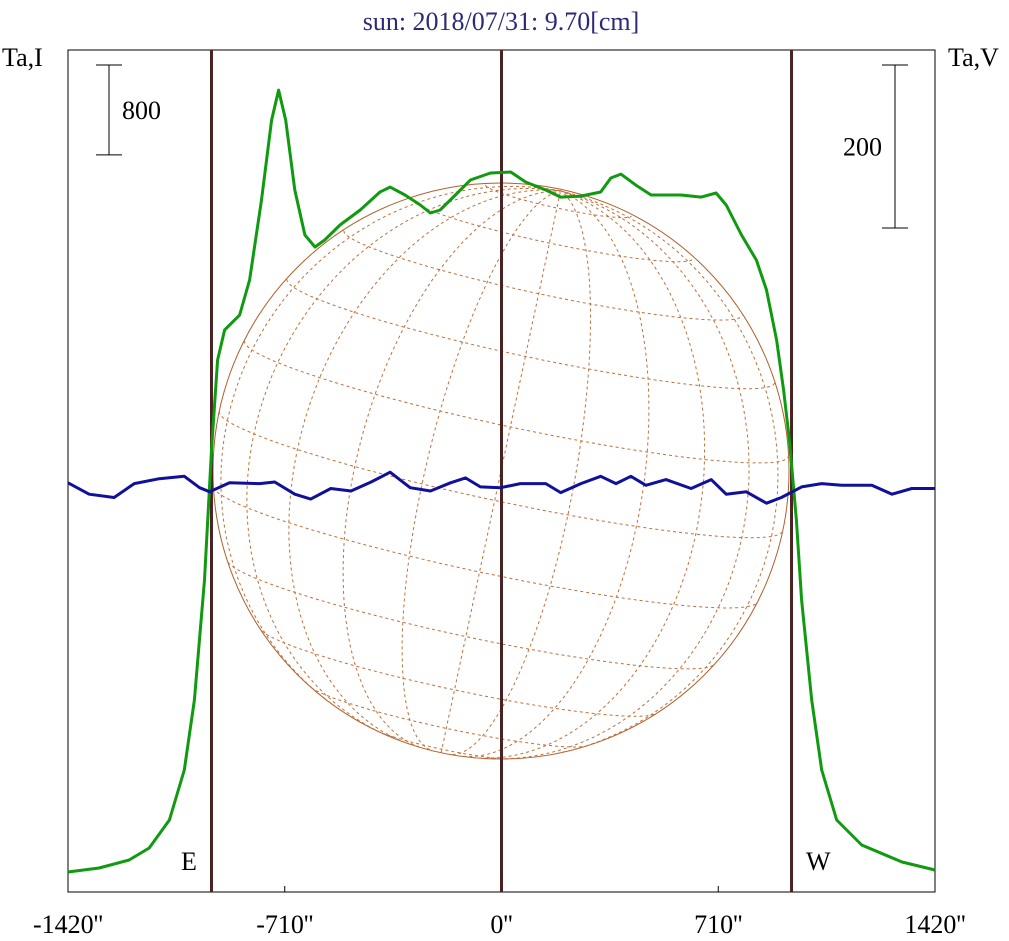 Image resolution: width=1009 pixels, height=941 pixels. Describe the element at coordinates (141, 110) in the screenshot. I see `scale-bar-label: 800` at that location.